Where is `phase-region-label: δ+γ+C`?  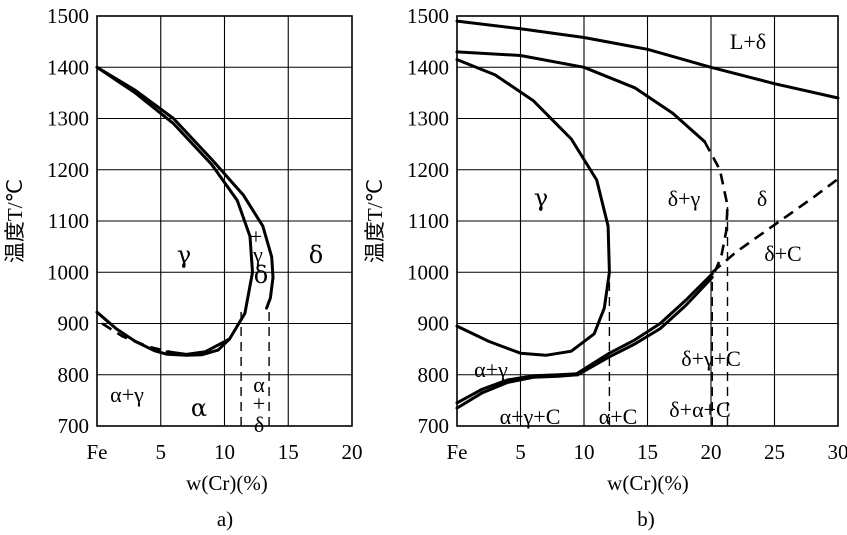
phase-region-label: δ+γ+C is located at coordinates (711, 358).